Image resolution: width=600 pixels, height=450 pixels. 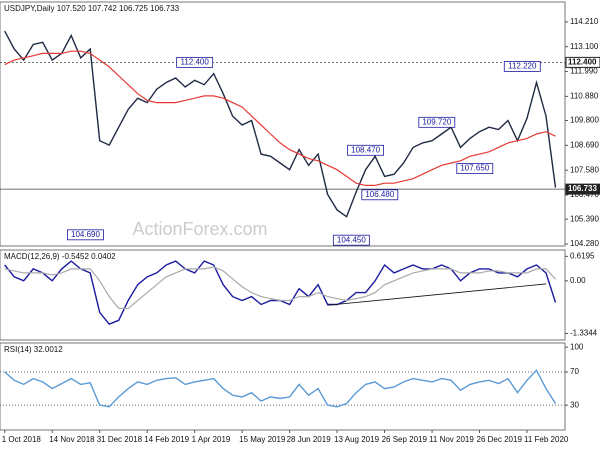 What do you see at coordinates (578, 280) in the screenshot?
I see `y-tick-label: 0.00` at bounding box center [578, 280].